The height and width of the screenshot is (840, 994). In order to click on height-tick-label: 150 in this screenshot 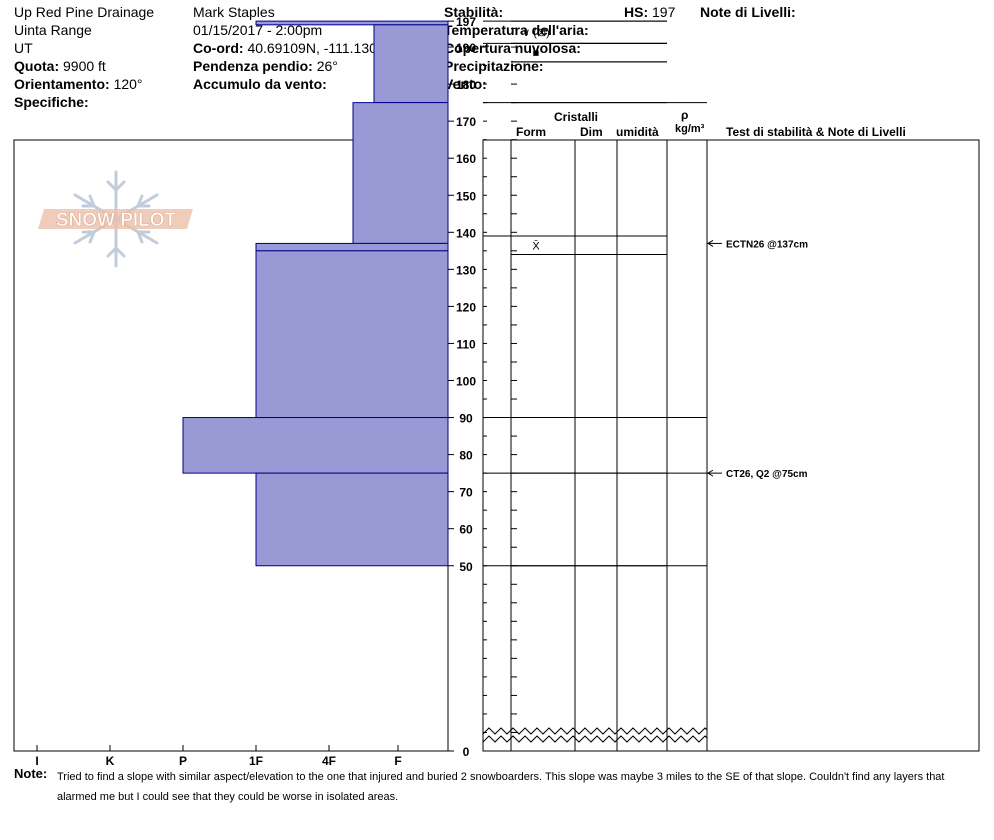, I will do `click(466, 196)`.